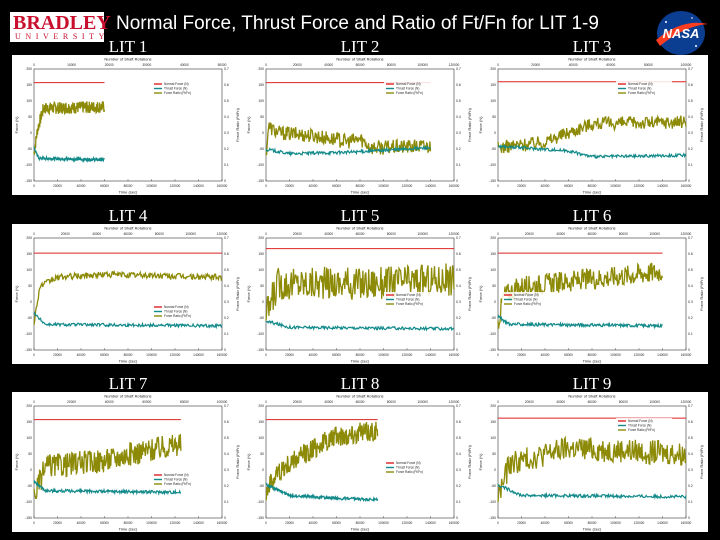 Image resolution: width=720 pixels, height=540 pixels. Describe the element at coordinates (159, 234) in the screenshot. I see `top-tick-label: 80000` at that location.